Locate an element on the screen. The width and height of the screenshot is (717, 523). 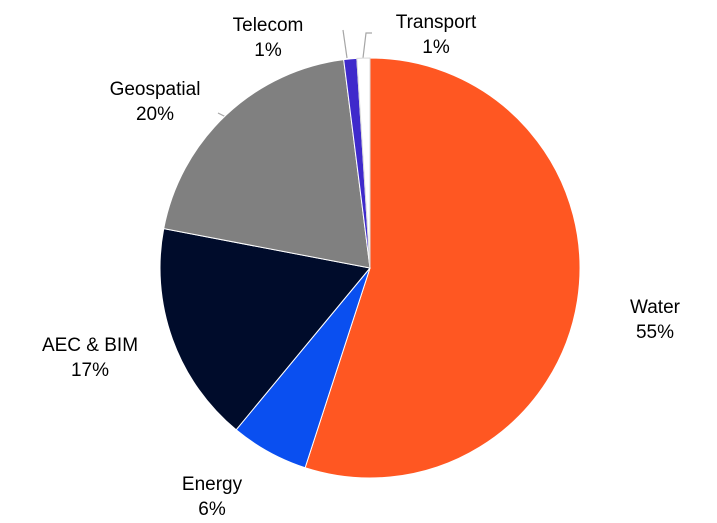
slice-value-label: 20% is located at coordinates (155, 114).